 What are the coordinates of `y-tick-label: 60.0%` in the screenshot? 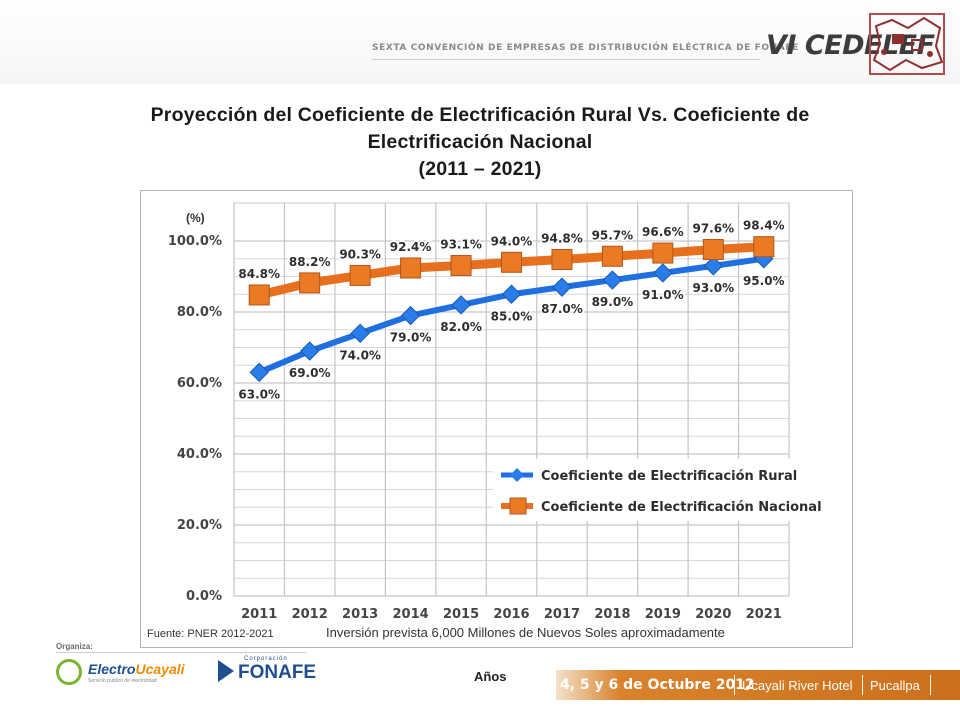 It's located at (199, 383).